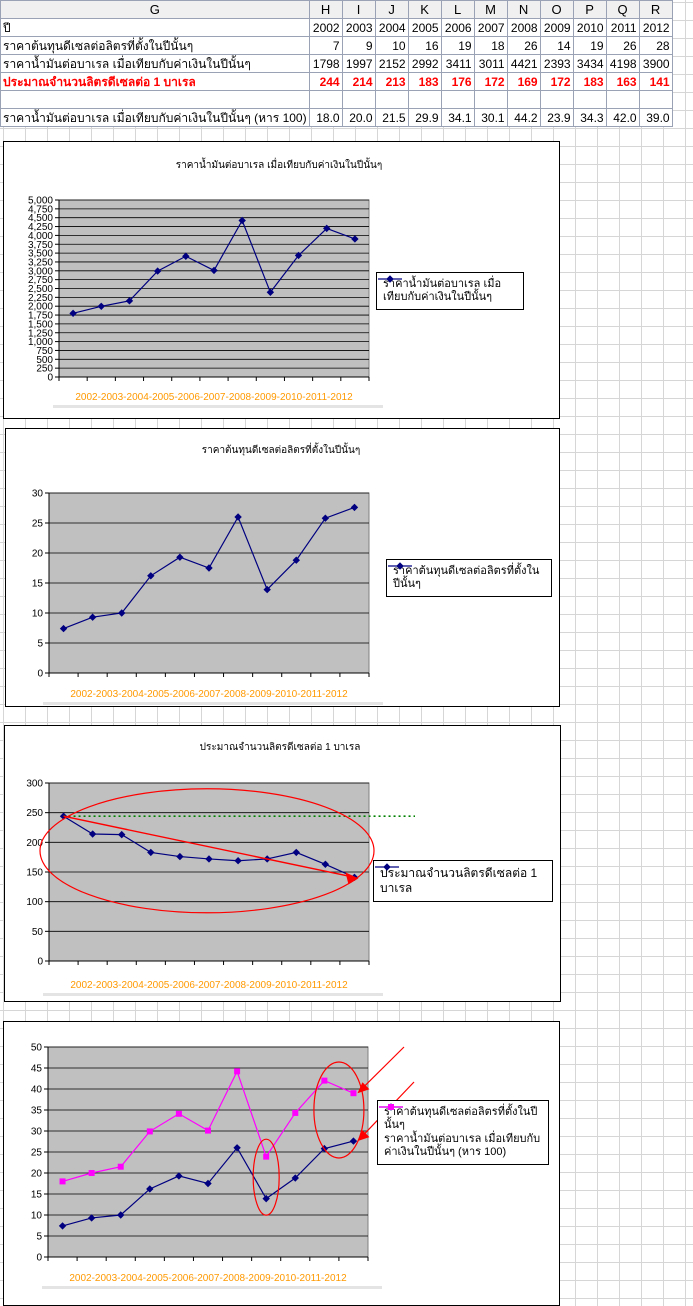 The image size is (693, 1306). Describe the element at coordinates (523, 63) in the screenshot. I see `value-cell: 4421` at that location.